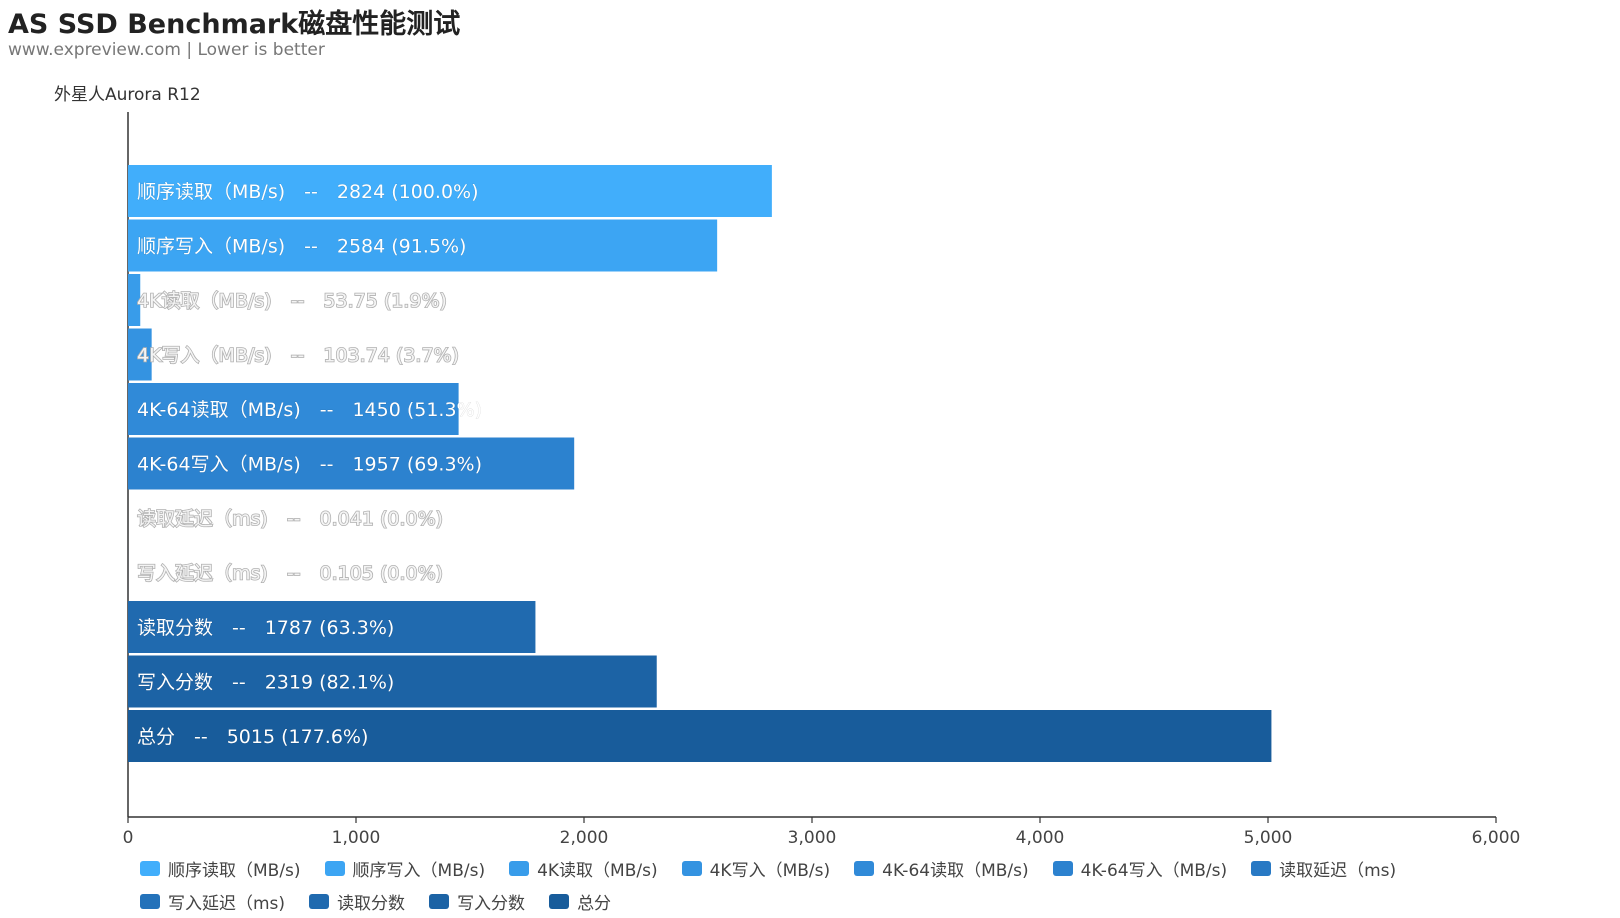 The image size is (1620, 918). I want to click on legend-item: 写入分数, so click(477, 901).